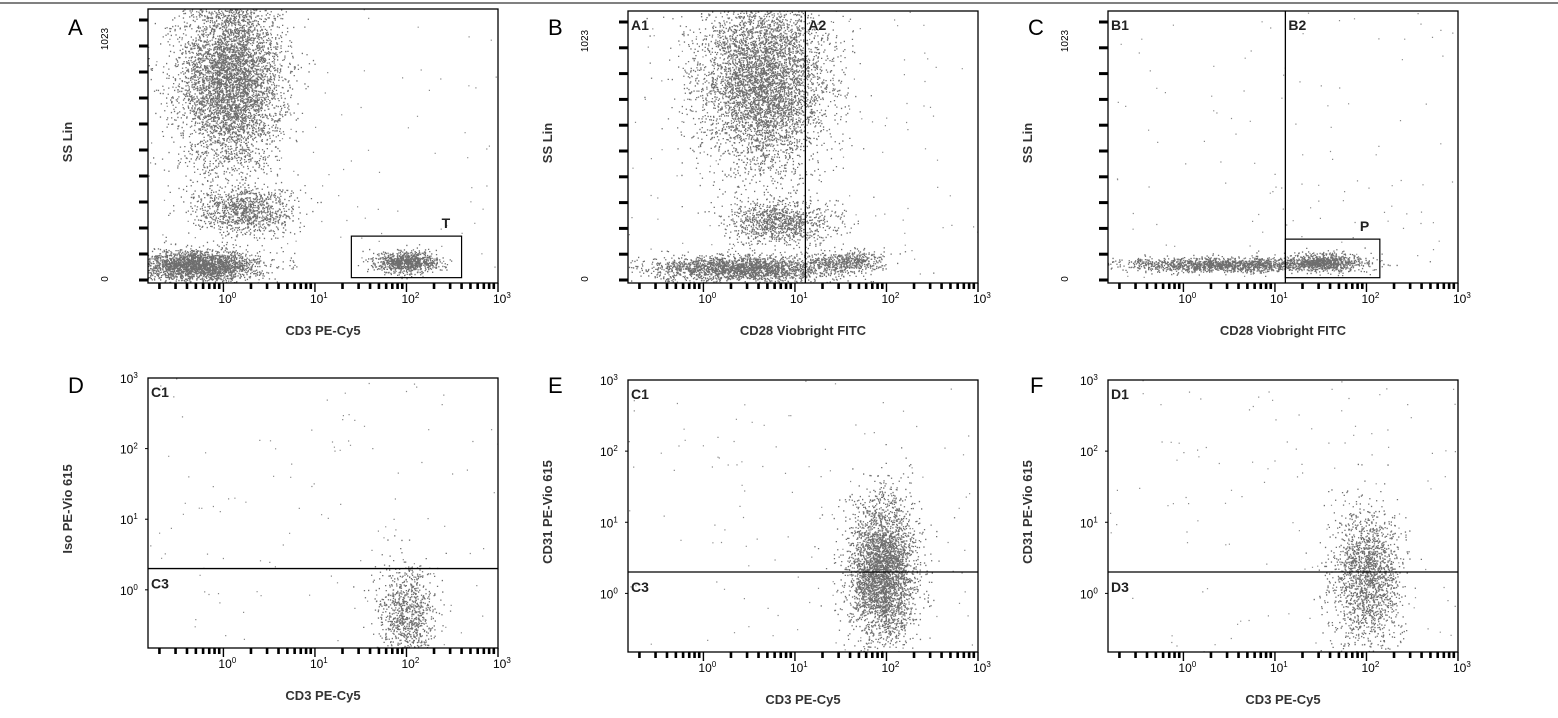  I want to click on y-axis-title: SS Lin, so click(67, 142).